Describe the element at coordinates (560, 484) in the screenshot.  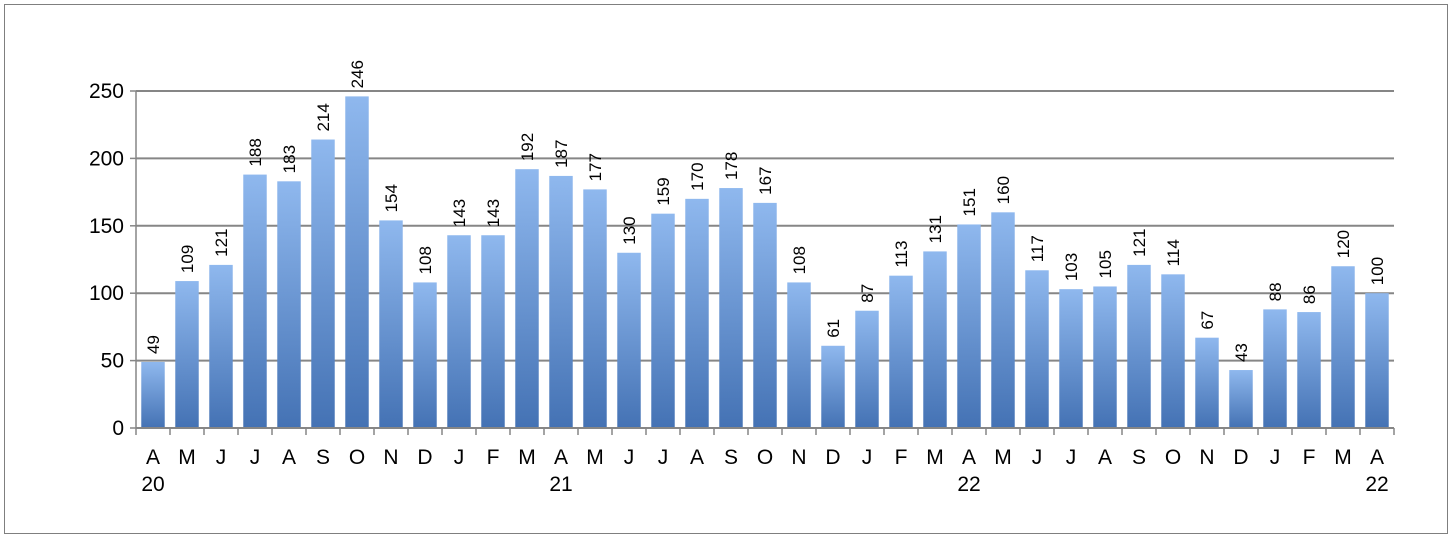
I see `x-year-label: 21` at that location.